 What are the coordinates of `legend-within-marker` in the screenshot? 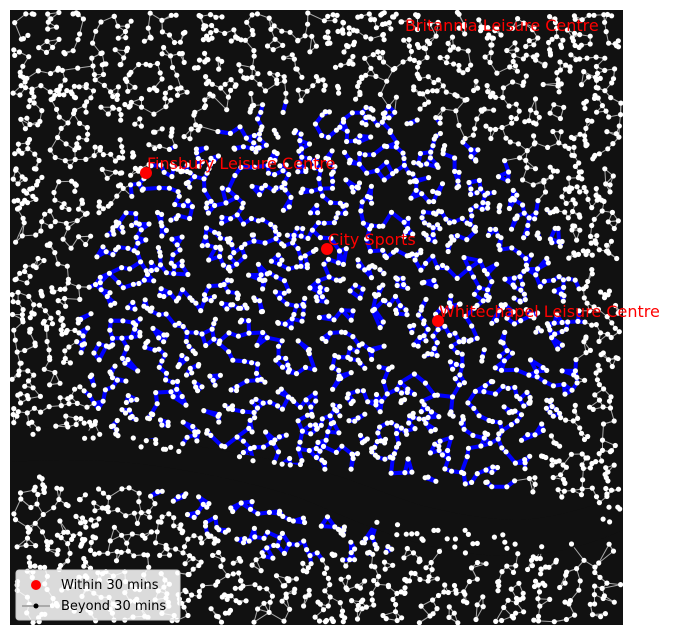 It's located at (36, 585).